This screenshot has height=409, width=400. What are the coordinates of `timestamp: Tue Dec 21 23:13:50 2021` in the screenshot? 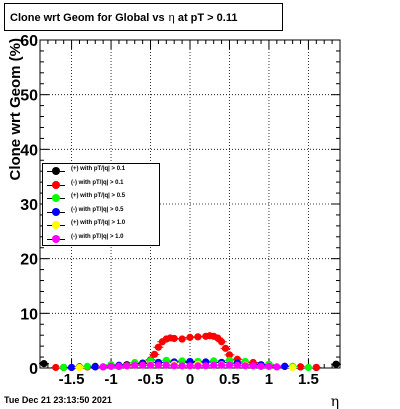 It's located at (58, 400).